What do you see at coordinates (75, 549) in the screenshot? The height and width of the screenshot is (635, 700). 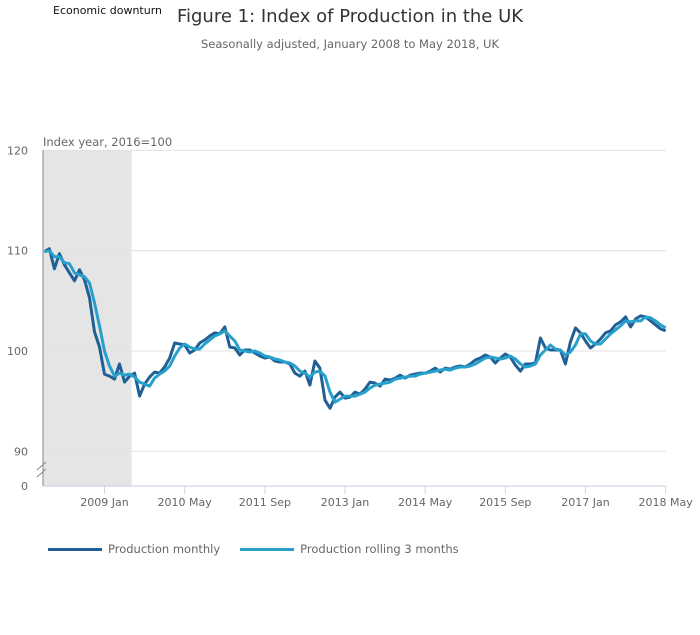 I see `legend-swatch-monthly` at bounding box center [75, 549].